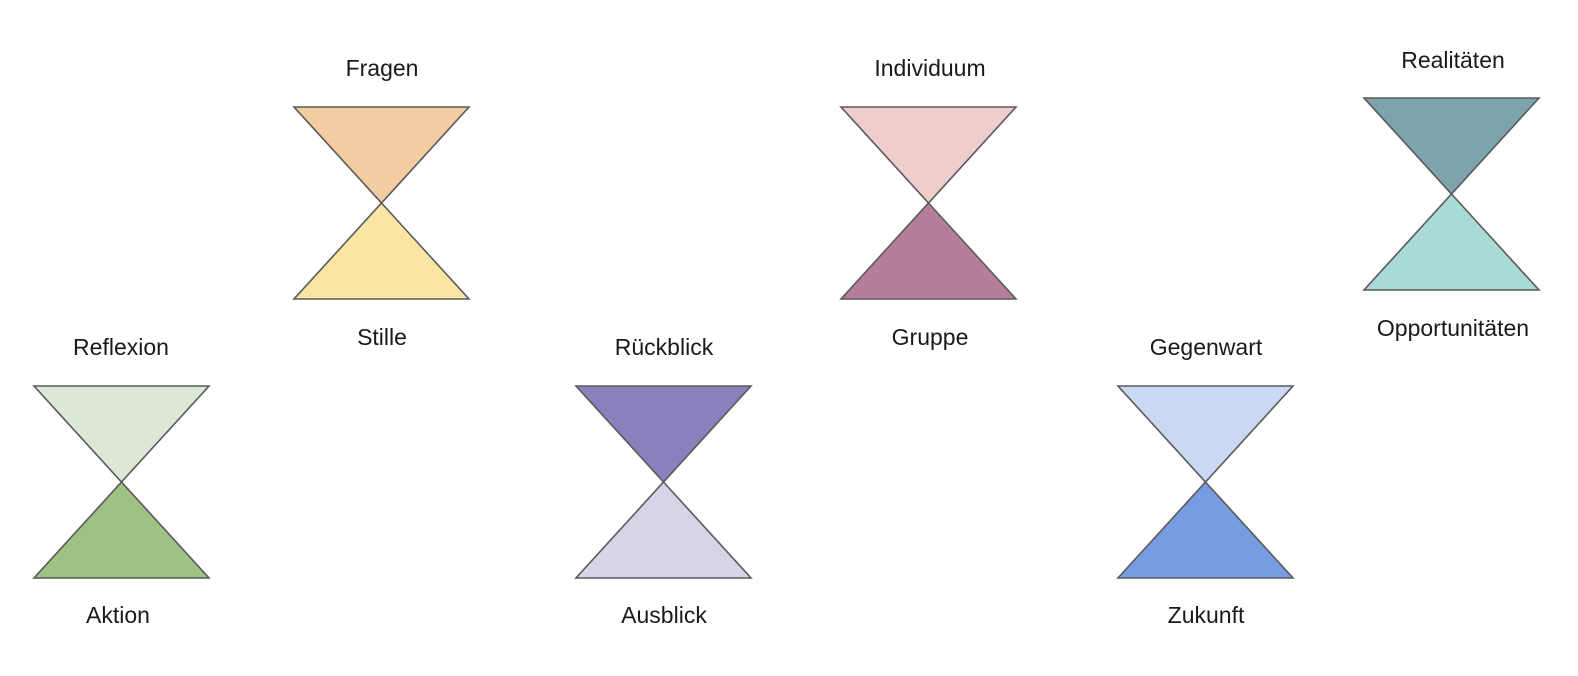  What do you see at coordinates (1205, 529) in the screenshot?
I see `triangle-bottom-gegenwart-zukunft` at bounding box center [1205, 529].